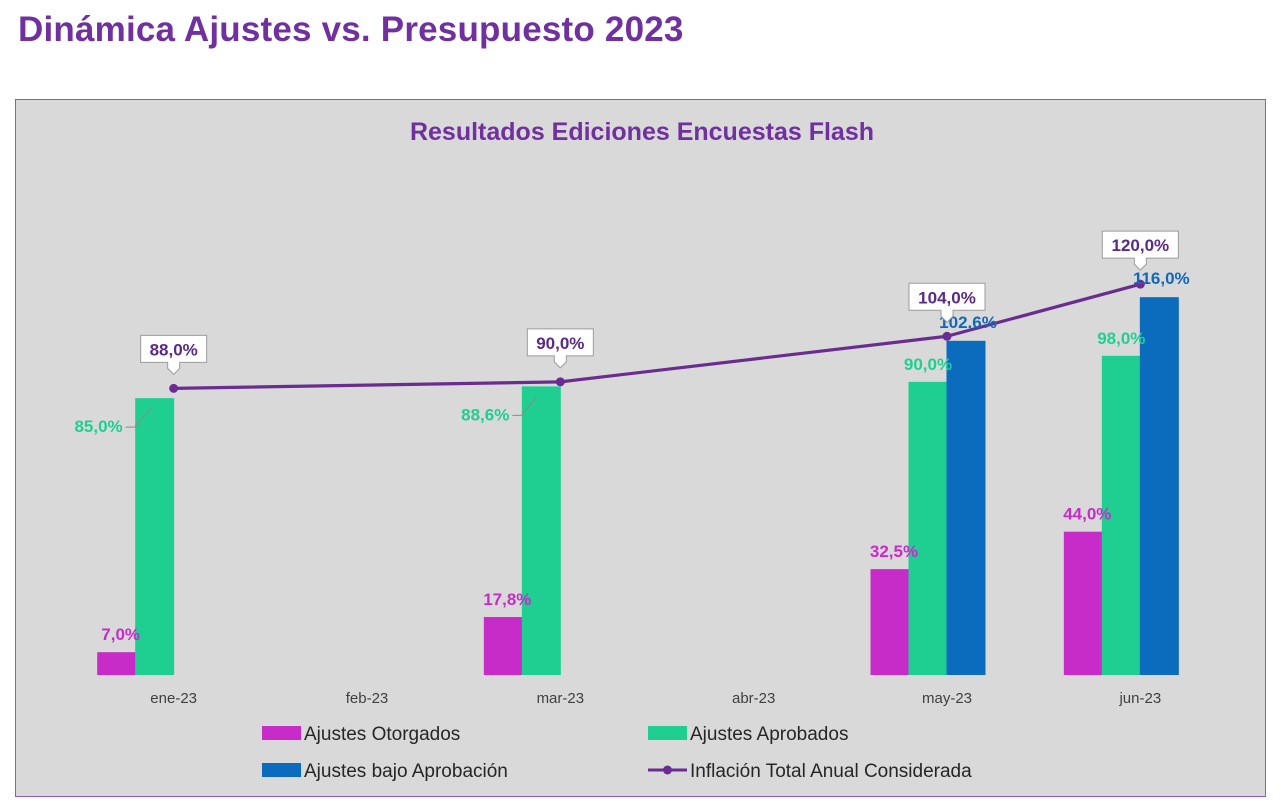 This screenshot has height=804, width=1280. Describe the element at coordinates (560, 343) in the screenshot. I see `label-inflacion-mar-23: 90,0%` at that location.